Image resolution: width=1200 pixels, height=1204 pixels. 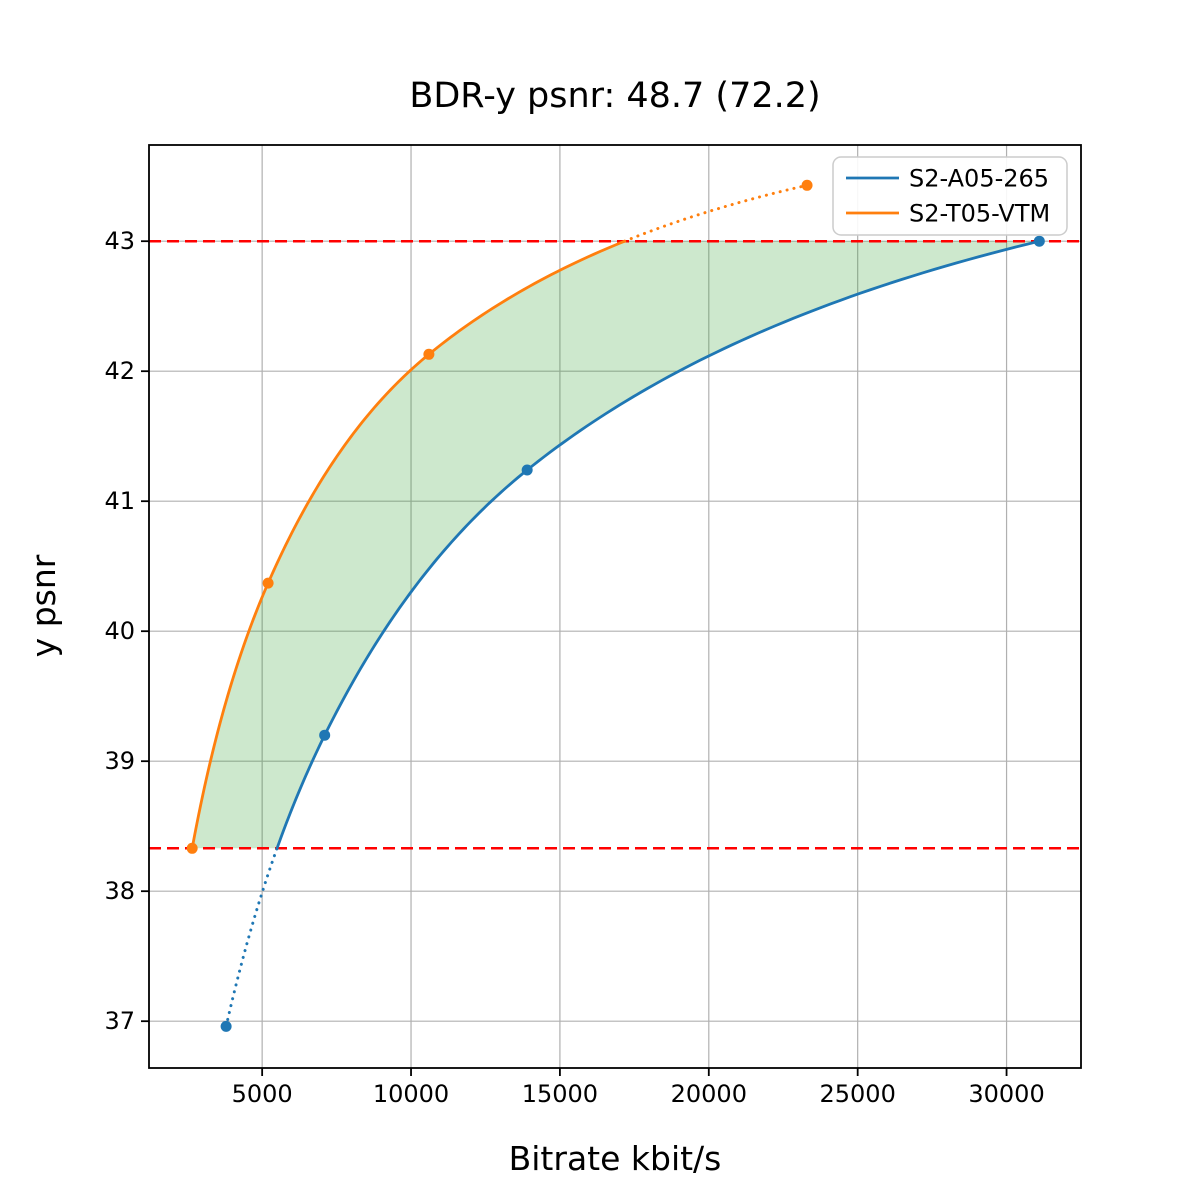 What do you see at coordinates (43, 605) in the screenshot?
I see `y-axis-label: y psnr` at bounding box center [43, 605].